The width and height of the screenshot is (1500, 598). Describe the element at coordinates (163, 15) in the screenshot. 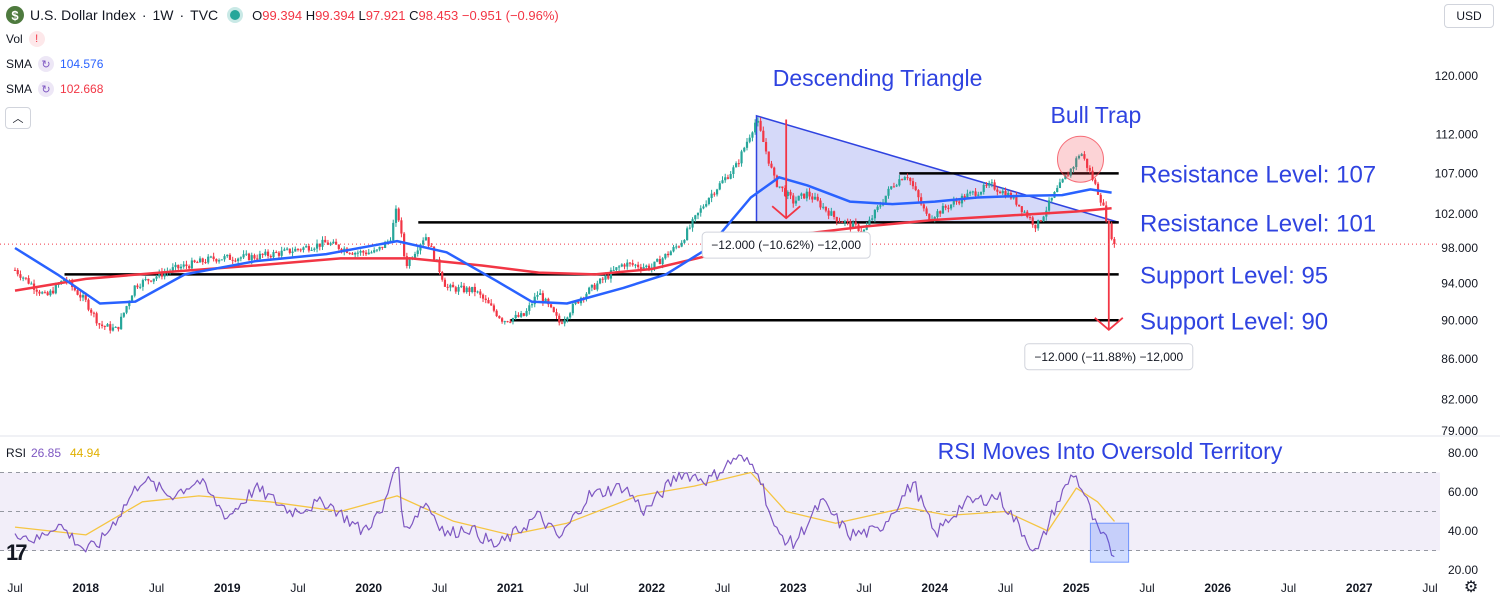

I see `interval-label: 1W` at that location.